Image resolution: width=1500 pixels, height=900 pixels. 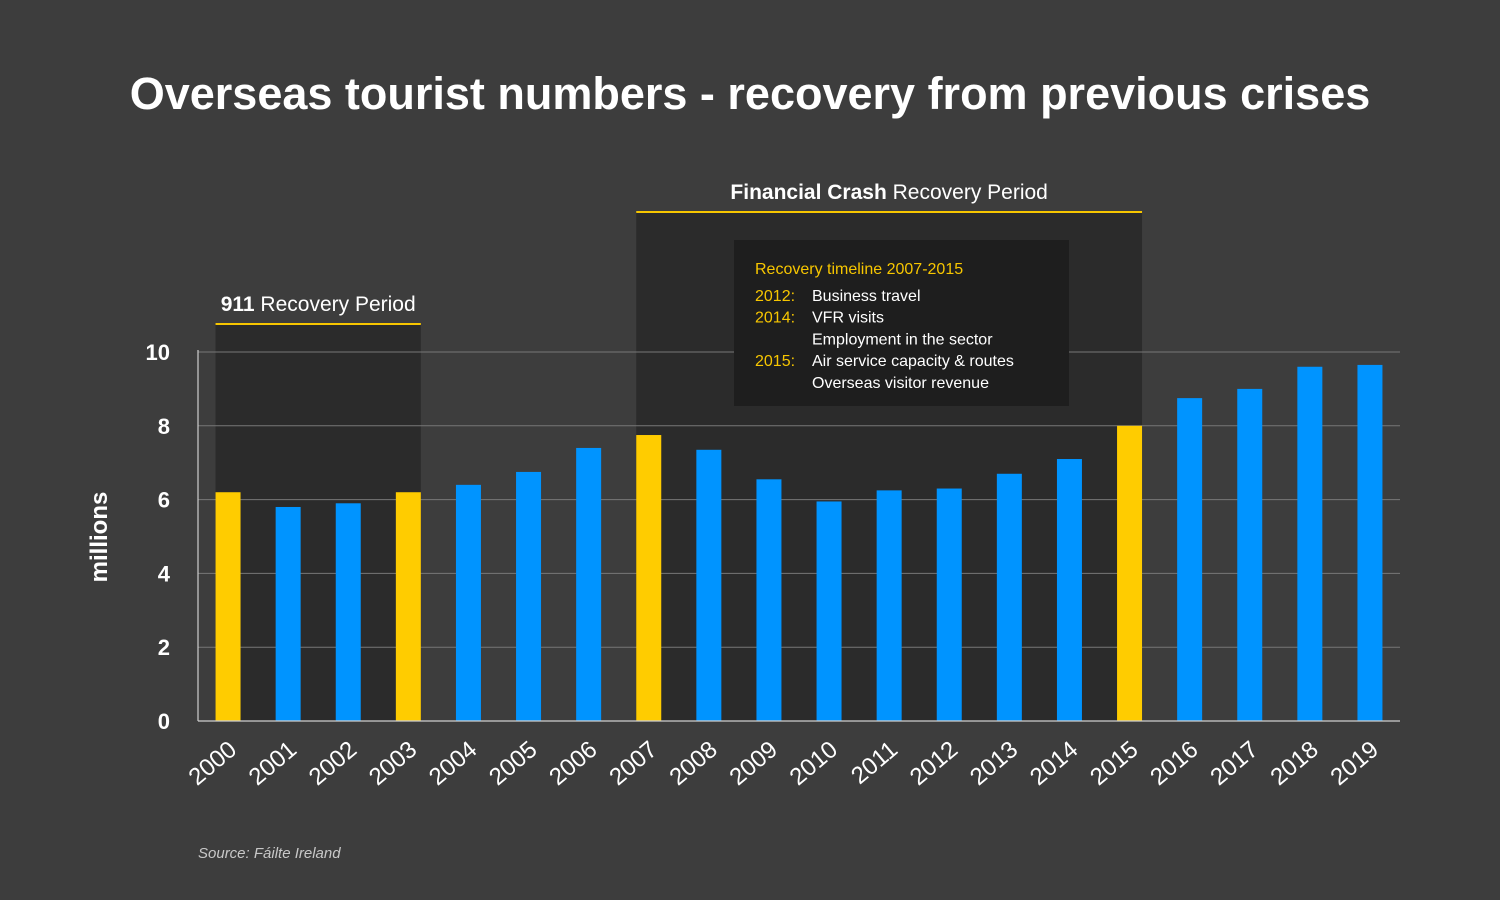 What do you see at coordinates (164, 573) in the screenshot?
I see `y-tick-label: 4` at bounding box center [164, 573].